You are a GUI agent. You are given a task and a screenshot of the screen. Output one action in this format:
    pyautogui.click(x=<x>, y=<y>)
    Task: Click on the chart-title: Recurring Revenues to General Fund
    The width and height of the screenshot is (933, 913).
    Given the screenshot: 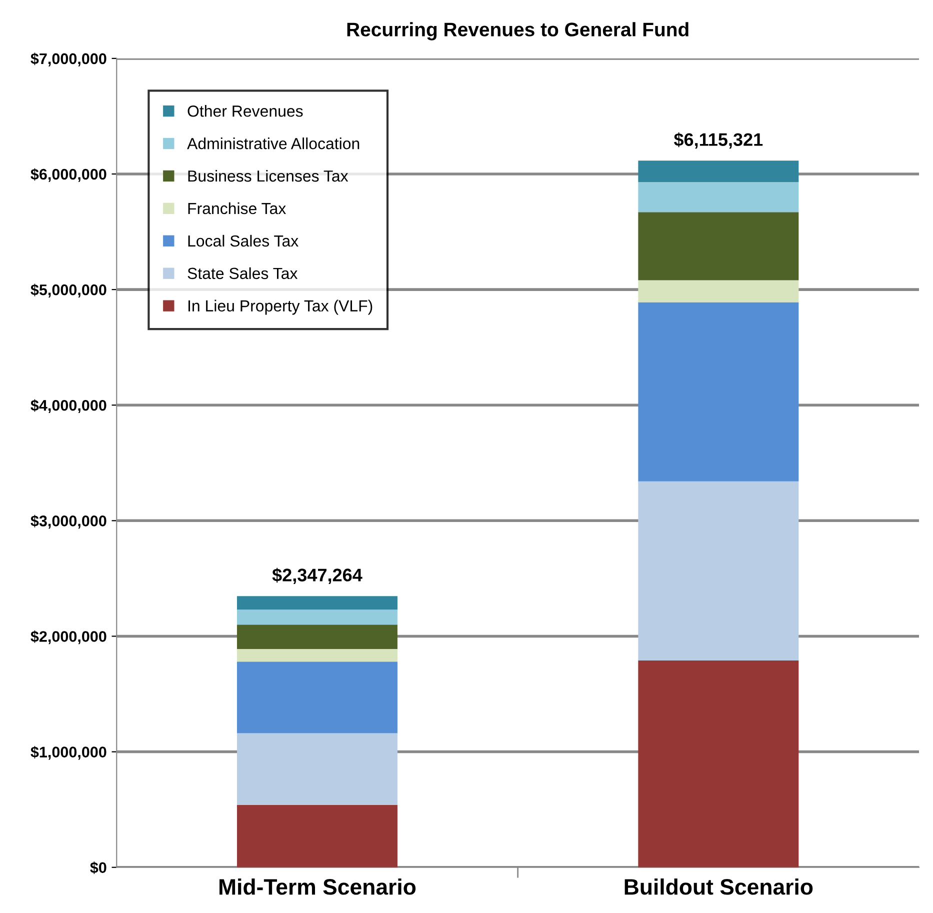 What is the action you would take?
    pyautogui.click(x=517, y=31)
    